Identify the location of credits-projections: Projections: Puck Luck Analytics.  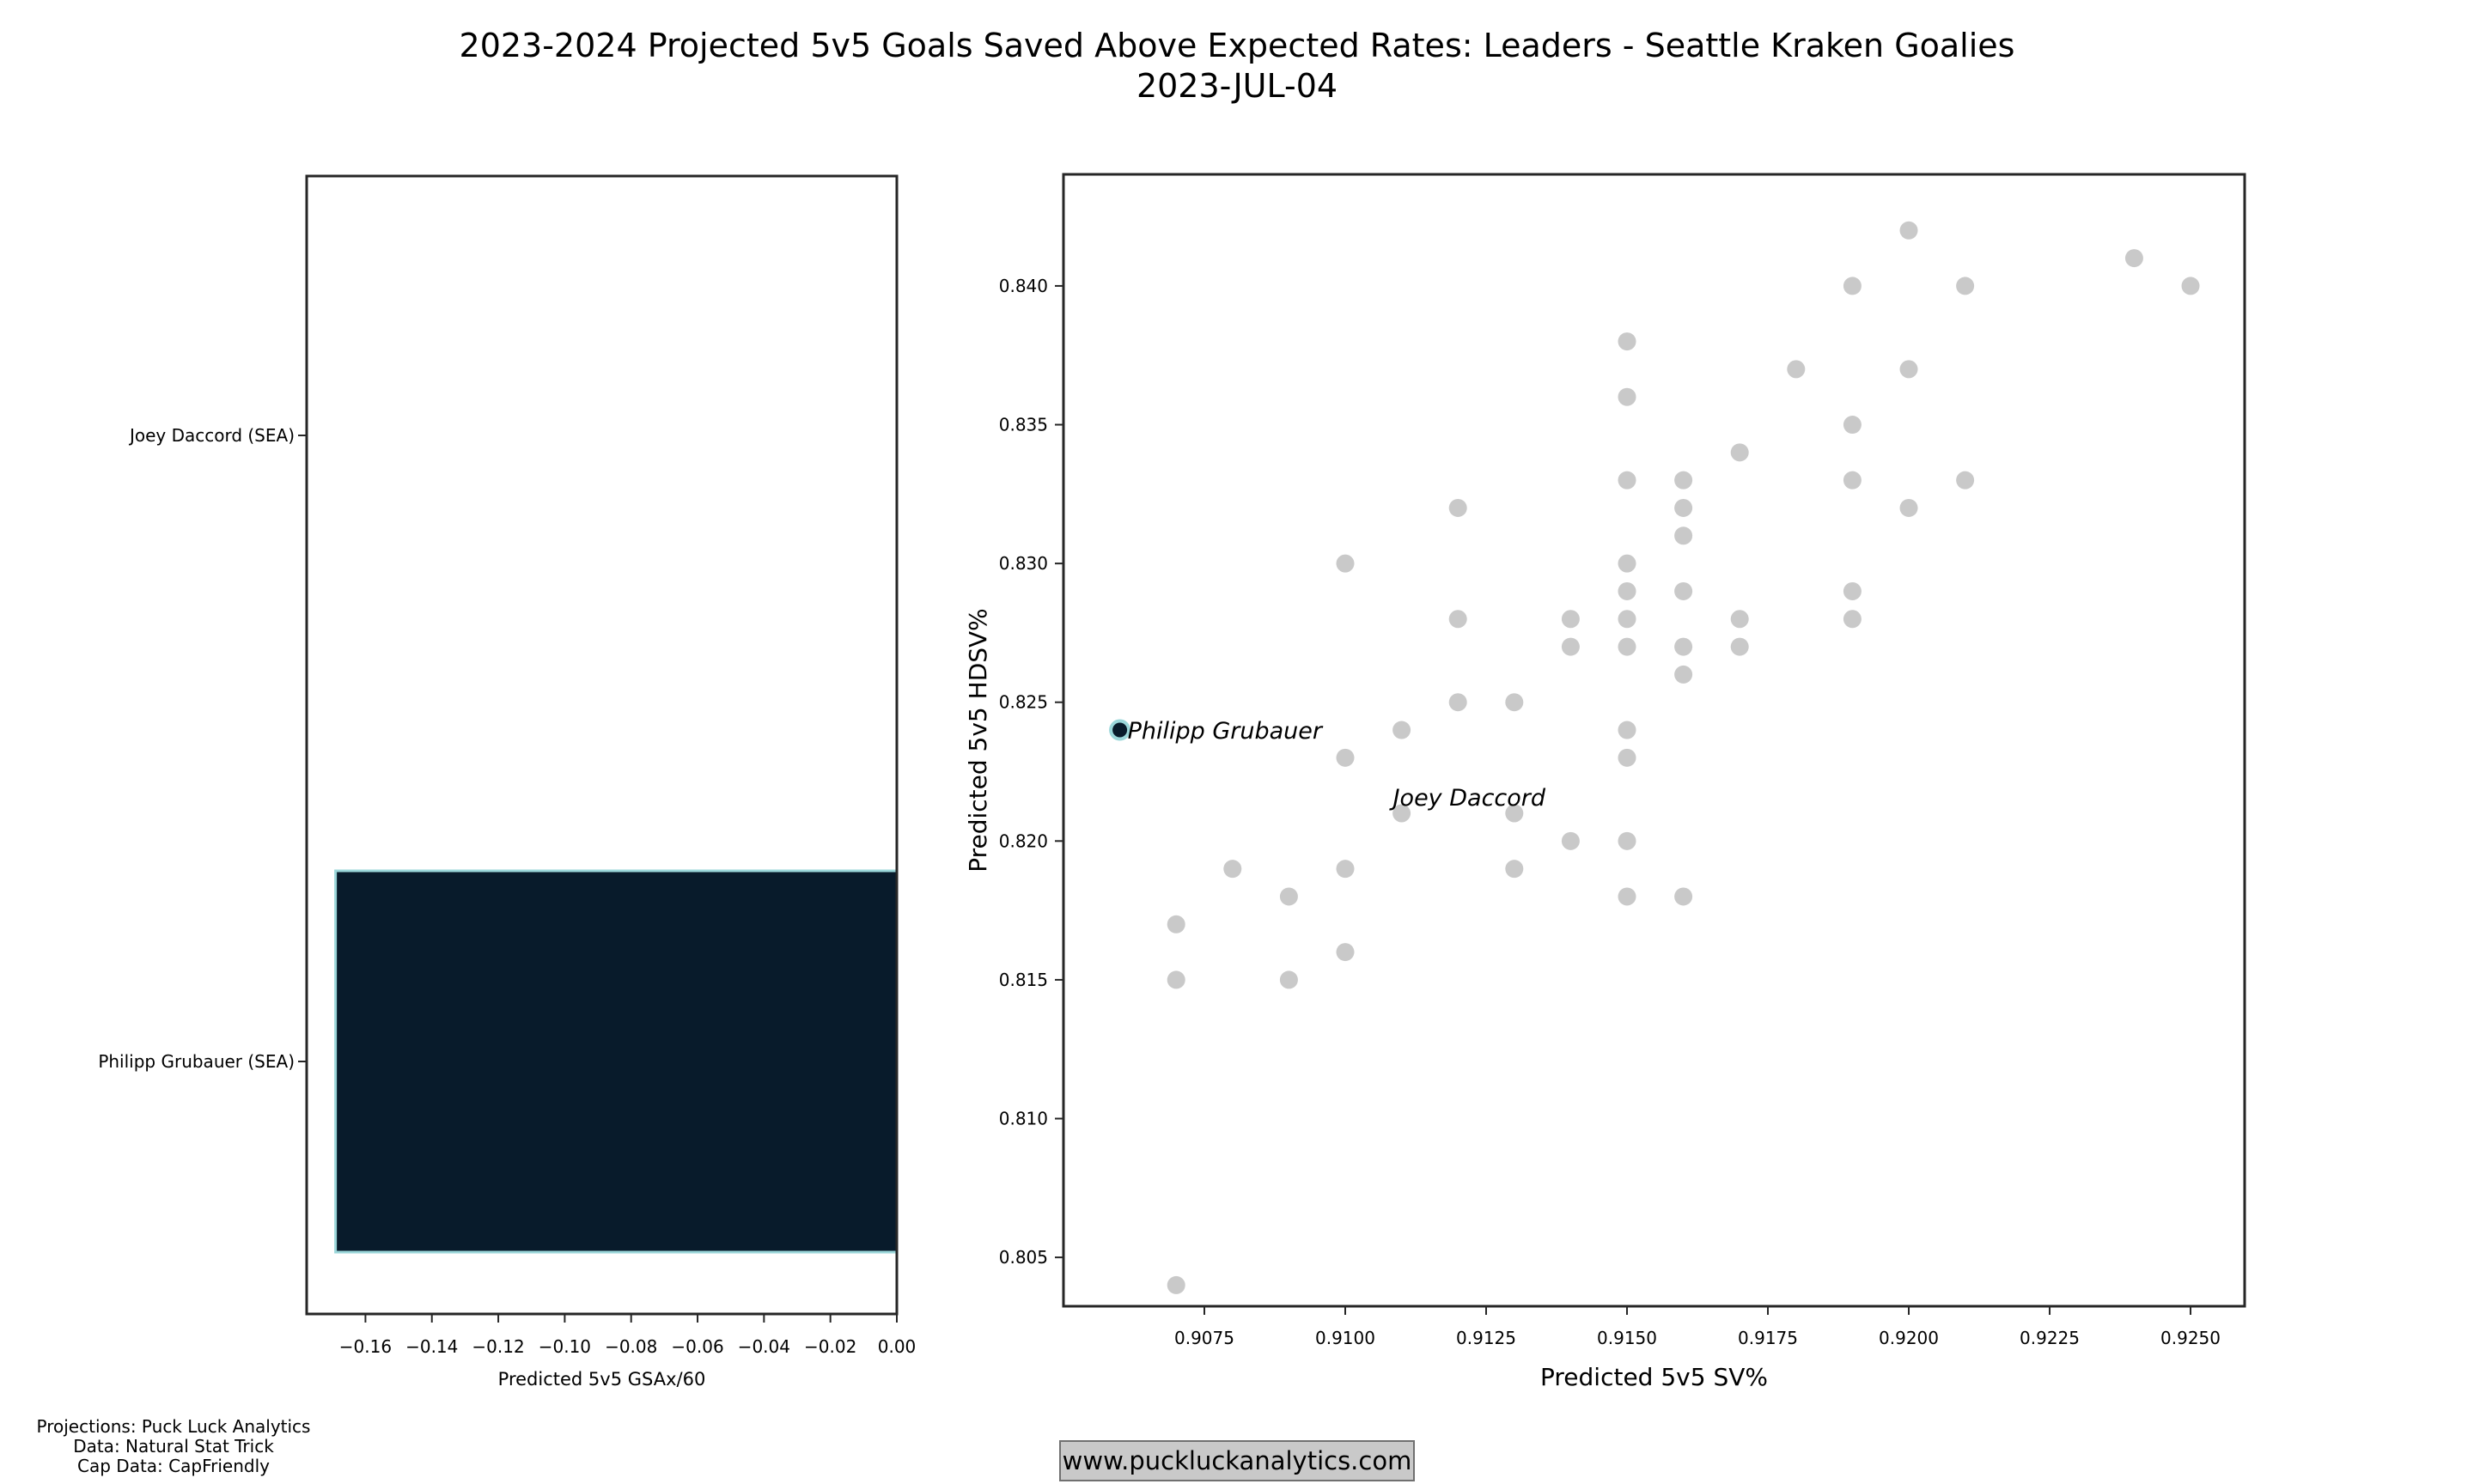
(173, 1426).